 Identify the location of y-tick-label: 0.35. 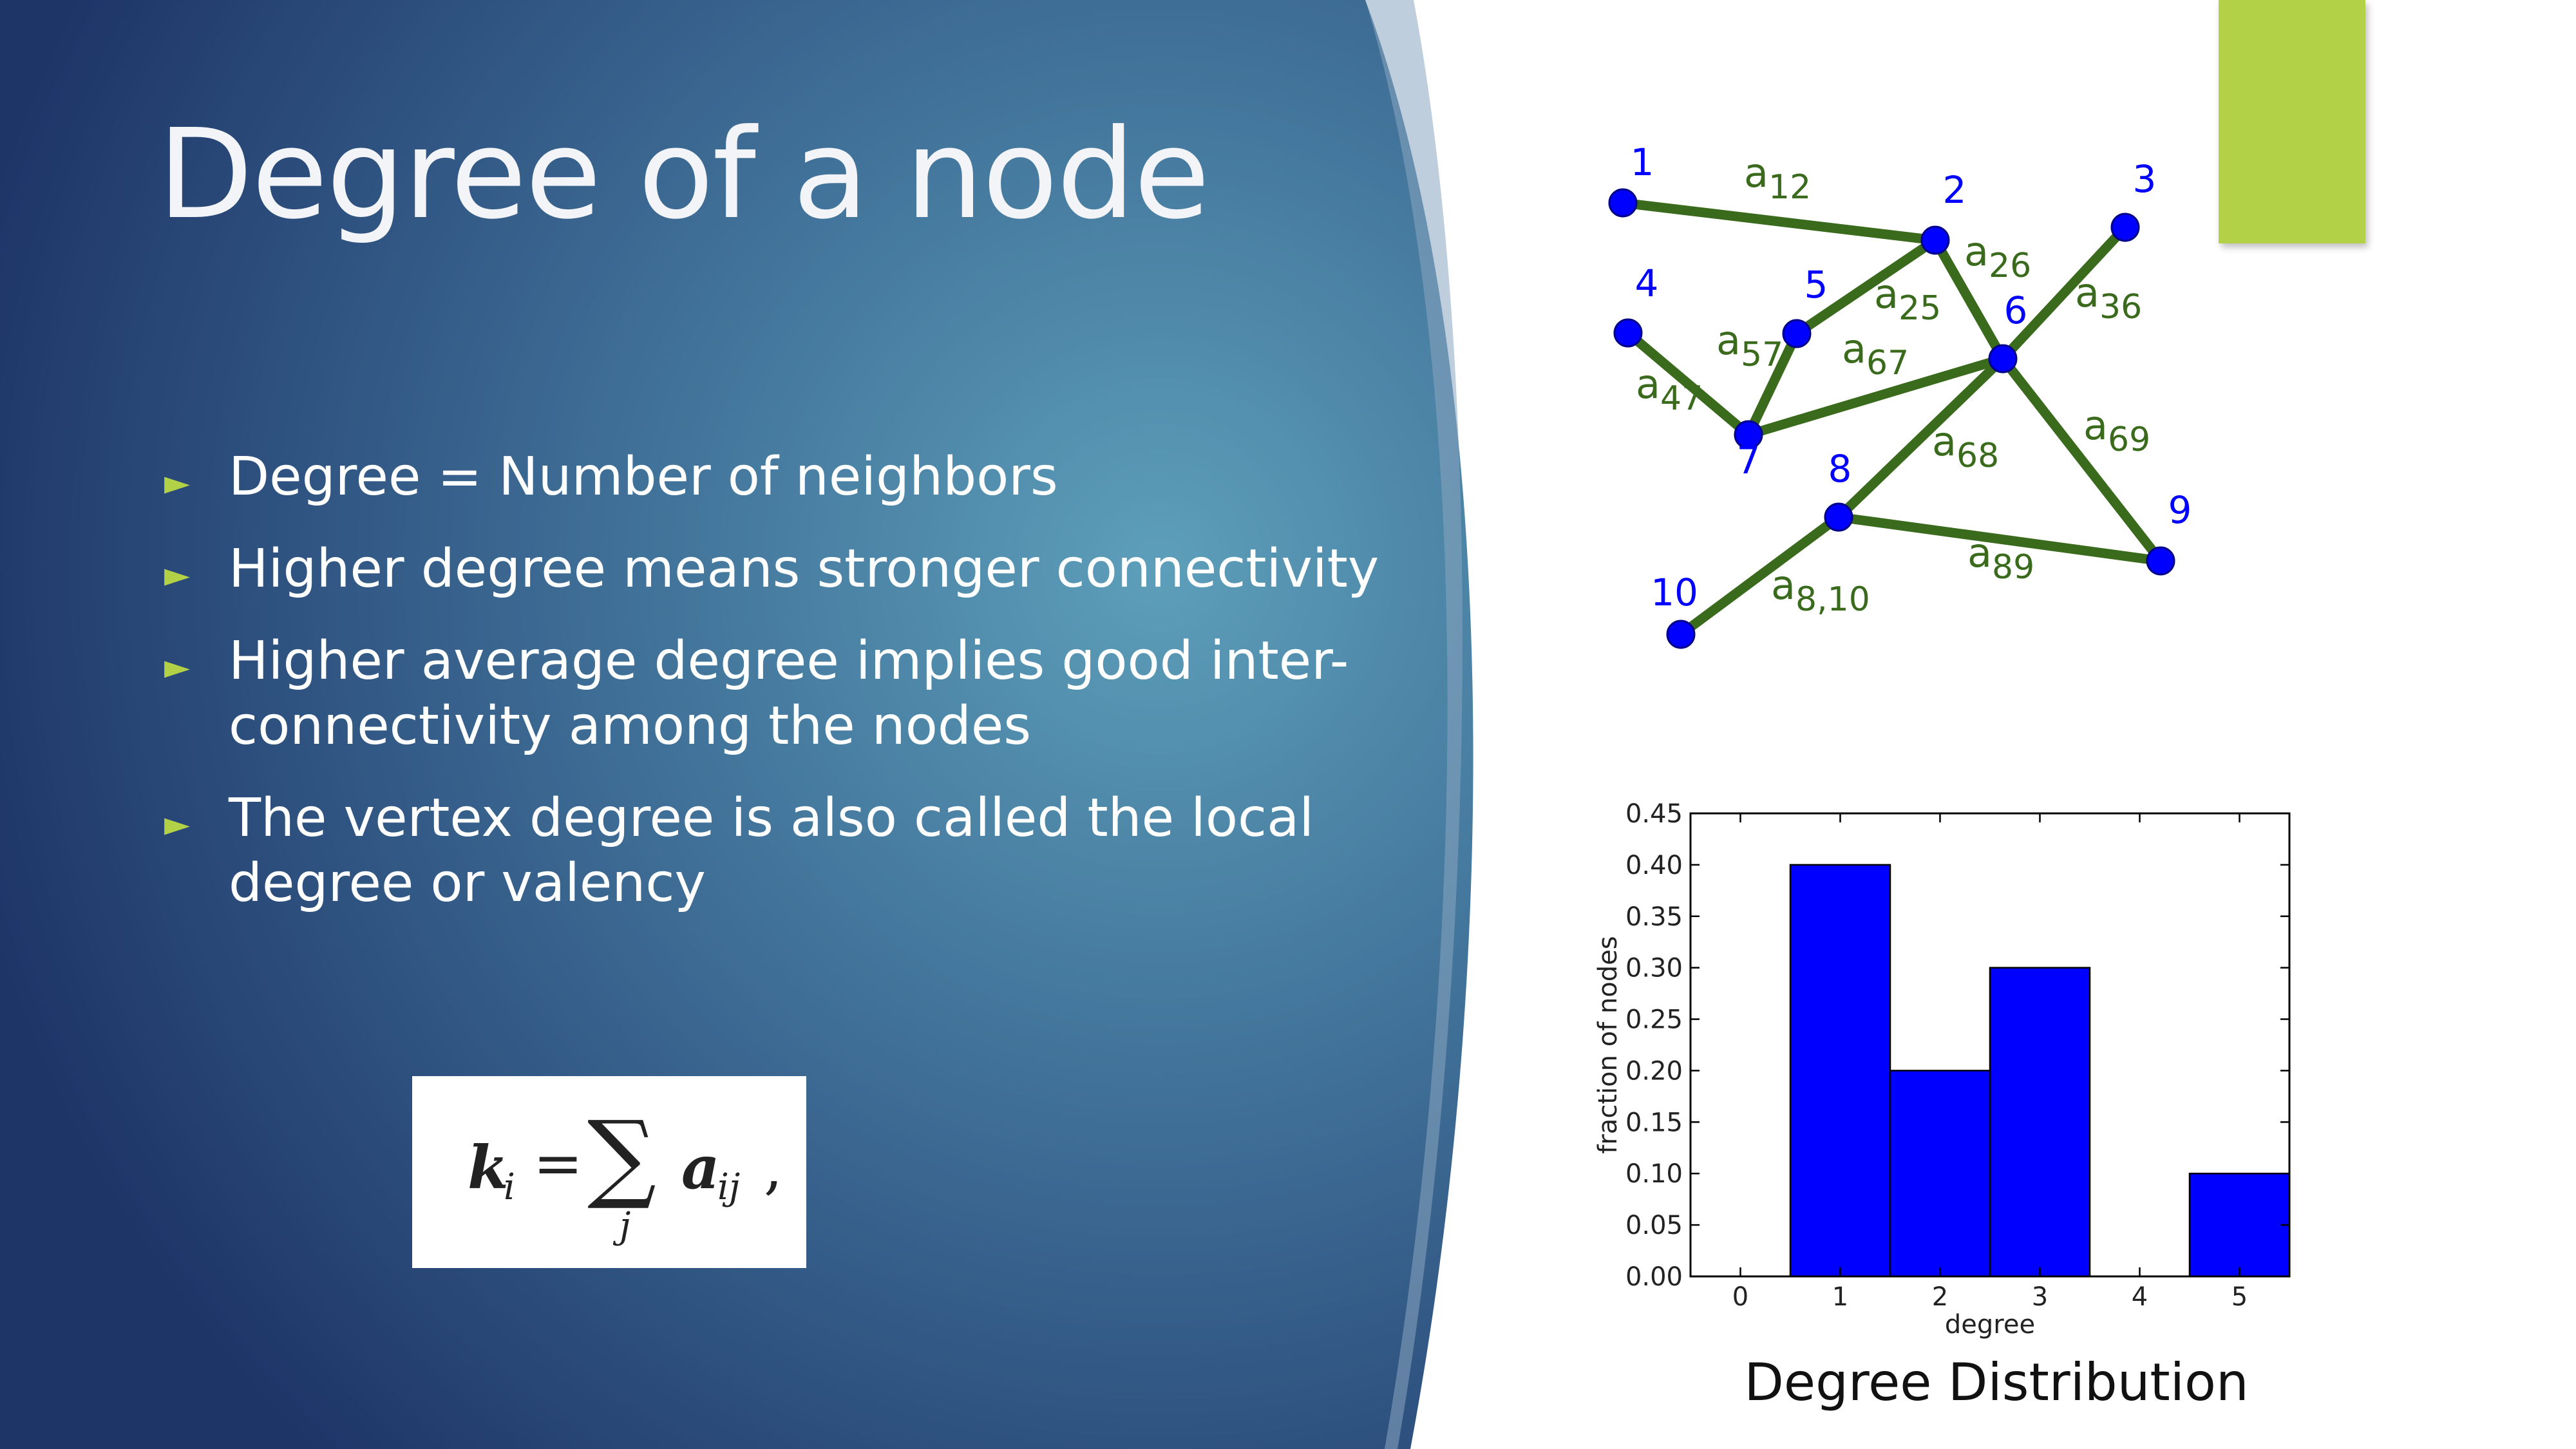
(1654, 917).